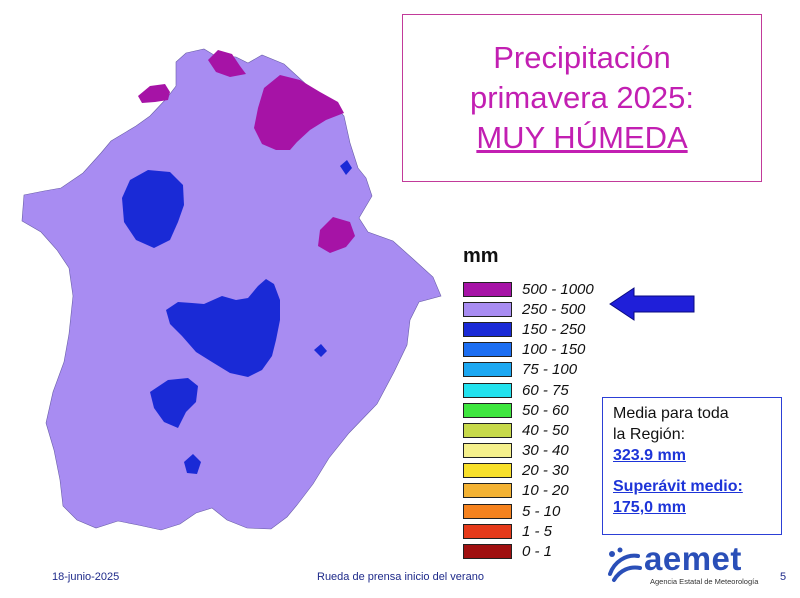  I want to click on legend-item: 100 - 150, so click(563, 350).